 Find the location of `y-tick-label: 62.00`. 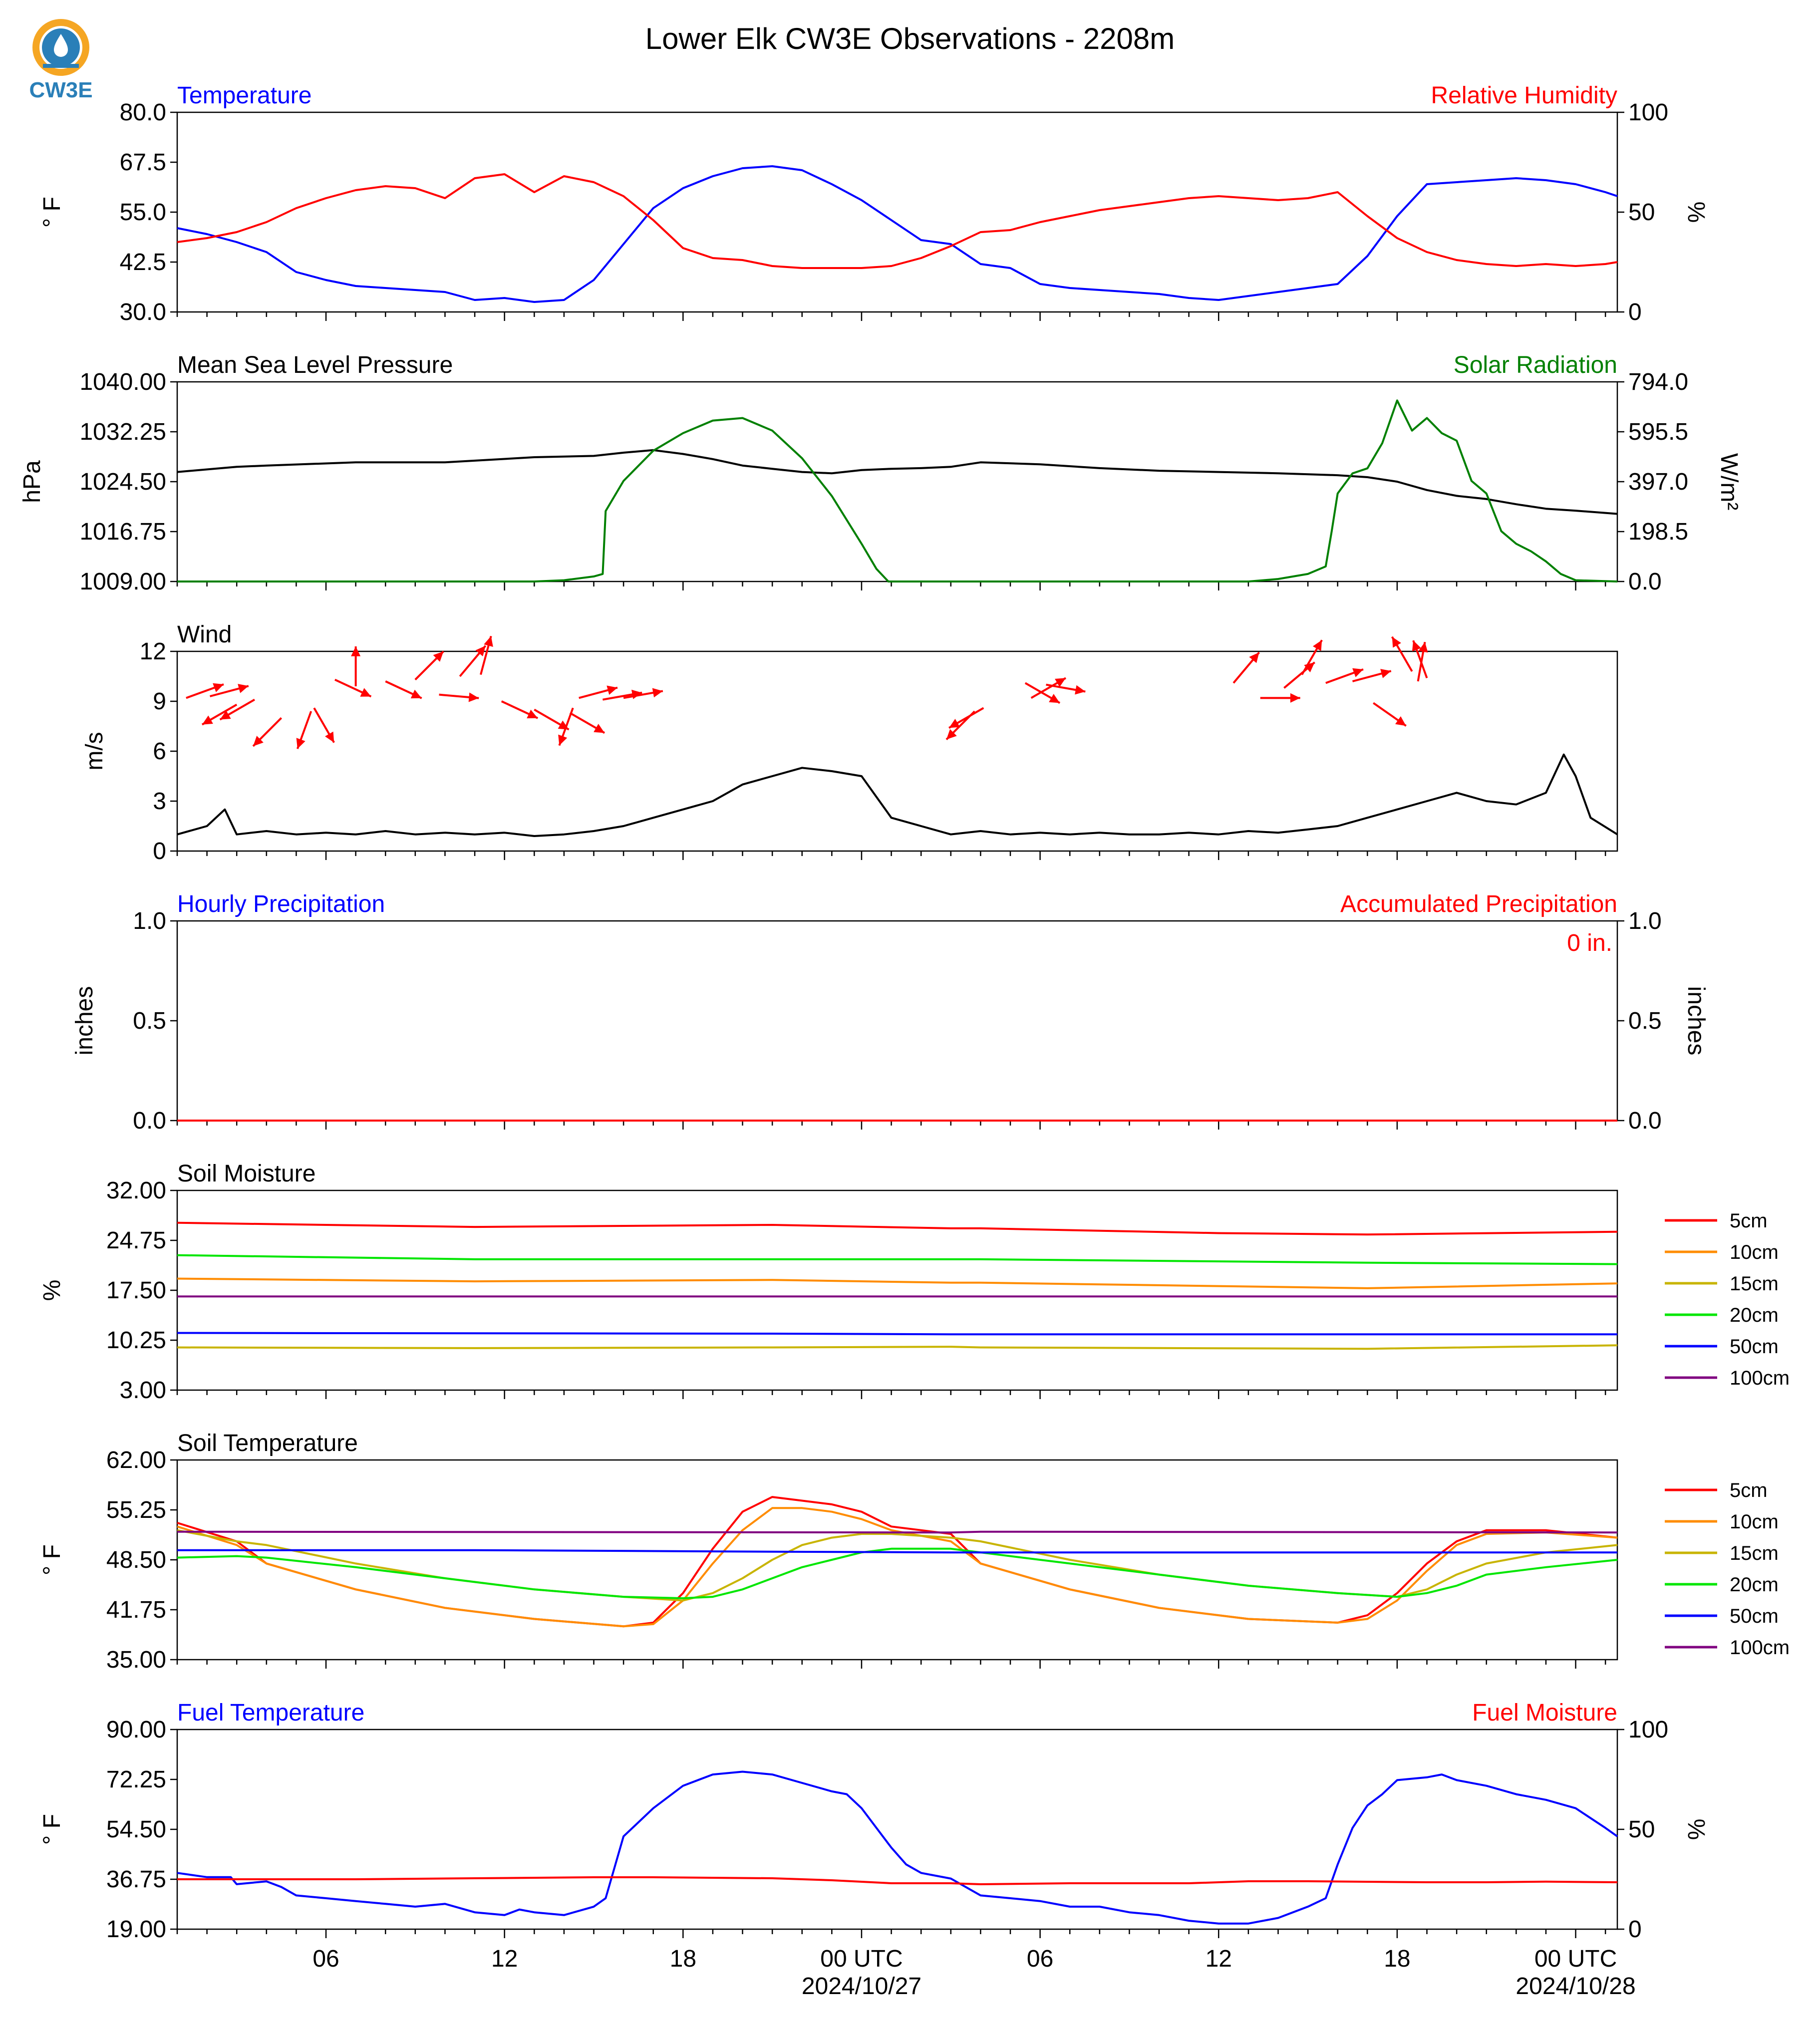

y-tick-label: 62.00 is located at coordinates (136, 1460).